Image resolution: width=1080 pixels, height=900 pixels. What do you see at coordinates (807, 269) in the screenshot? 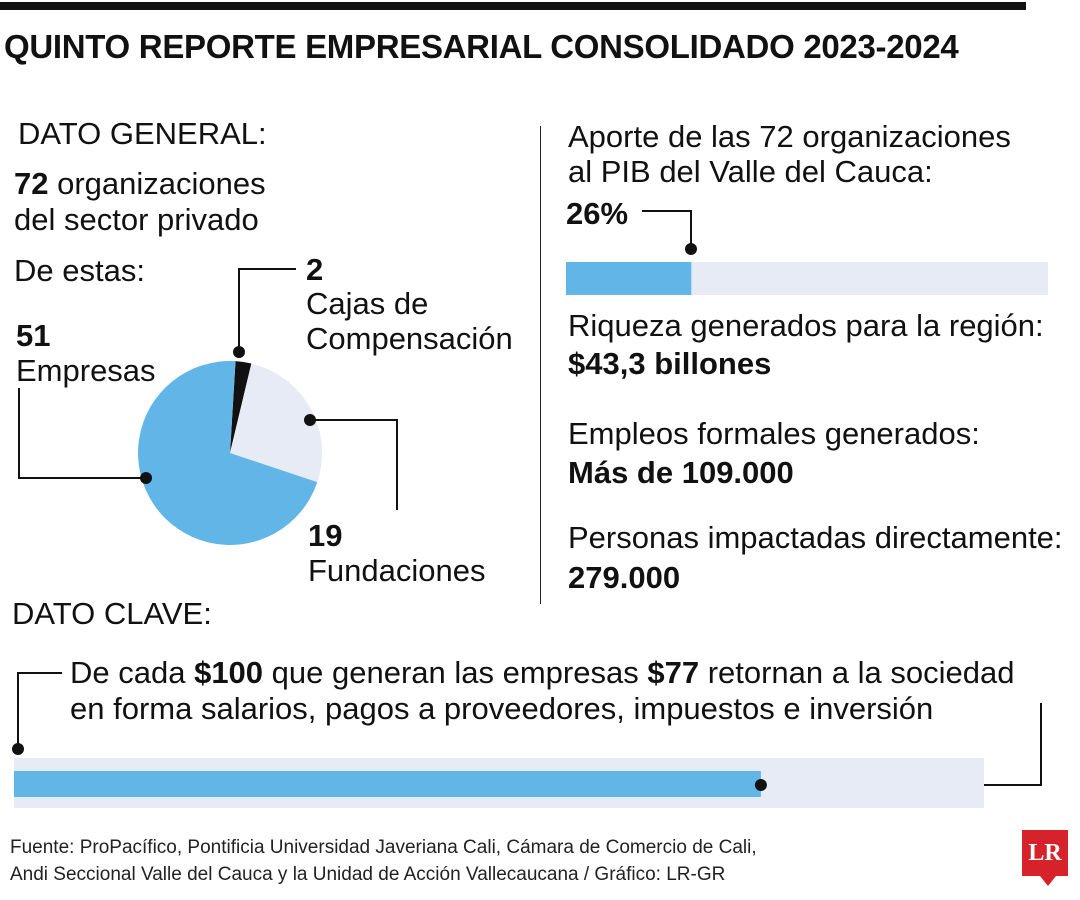
I see `aporte-progress-bar` at bounding box center [807, 269].